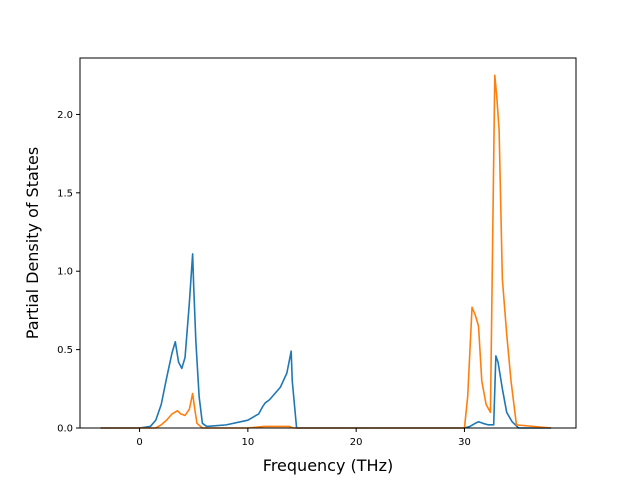 The width and height of the screenshot is (640, 484). Describe the element at coordinates (65, 350) in the screenshot. I see `y-tick-label: 0.5` at that location.